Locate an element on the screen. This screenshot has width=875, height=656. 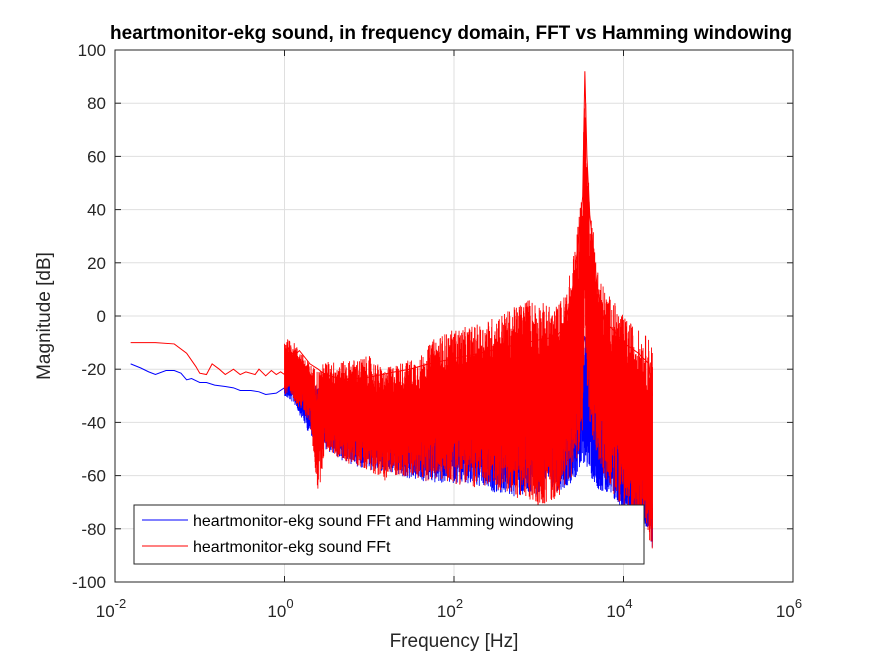
legend-box is located at coordinates (389, 534).